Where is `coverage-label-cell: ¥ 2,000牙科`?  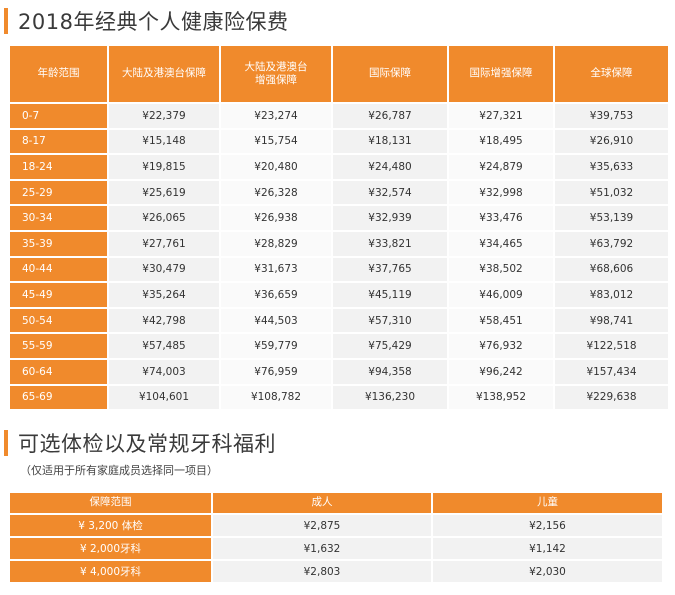 coverage-label-cell: ¥ 2,000牙科 is located at coordinates (110, 548).